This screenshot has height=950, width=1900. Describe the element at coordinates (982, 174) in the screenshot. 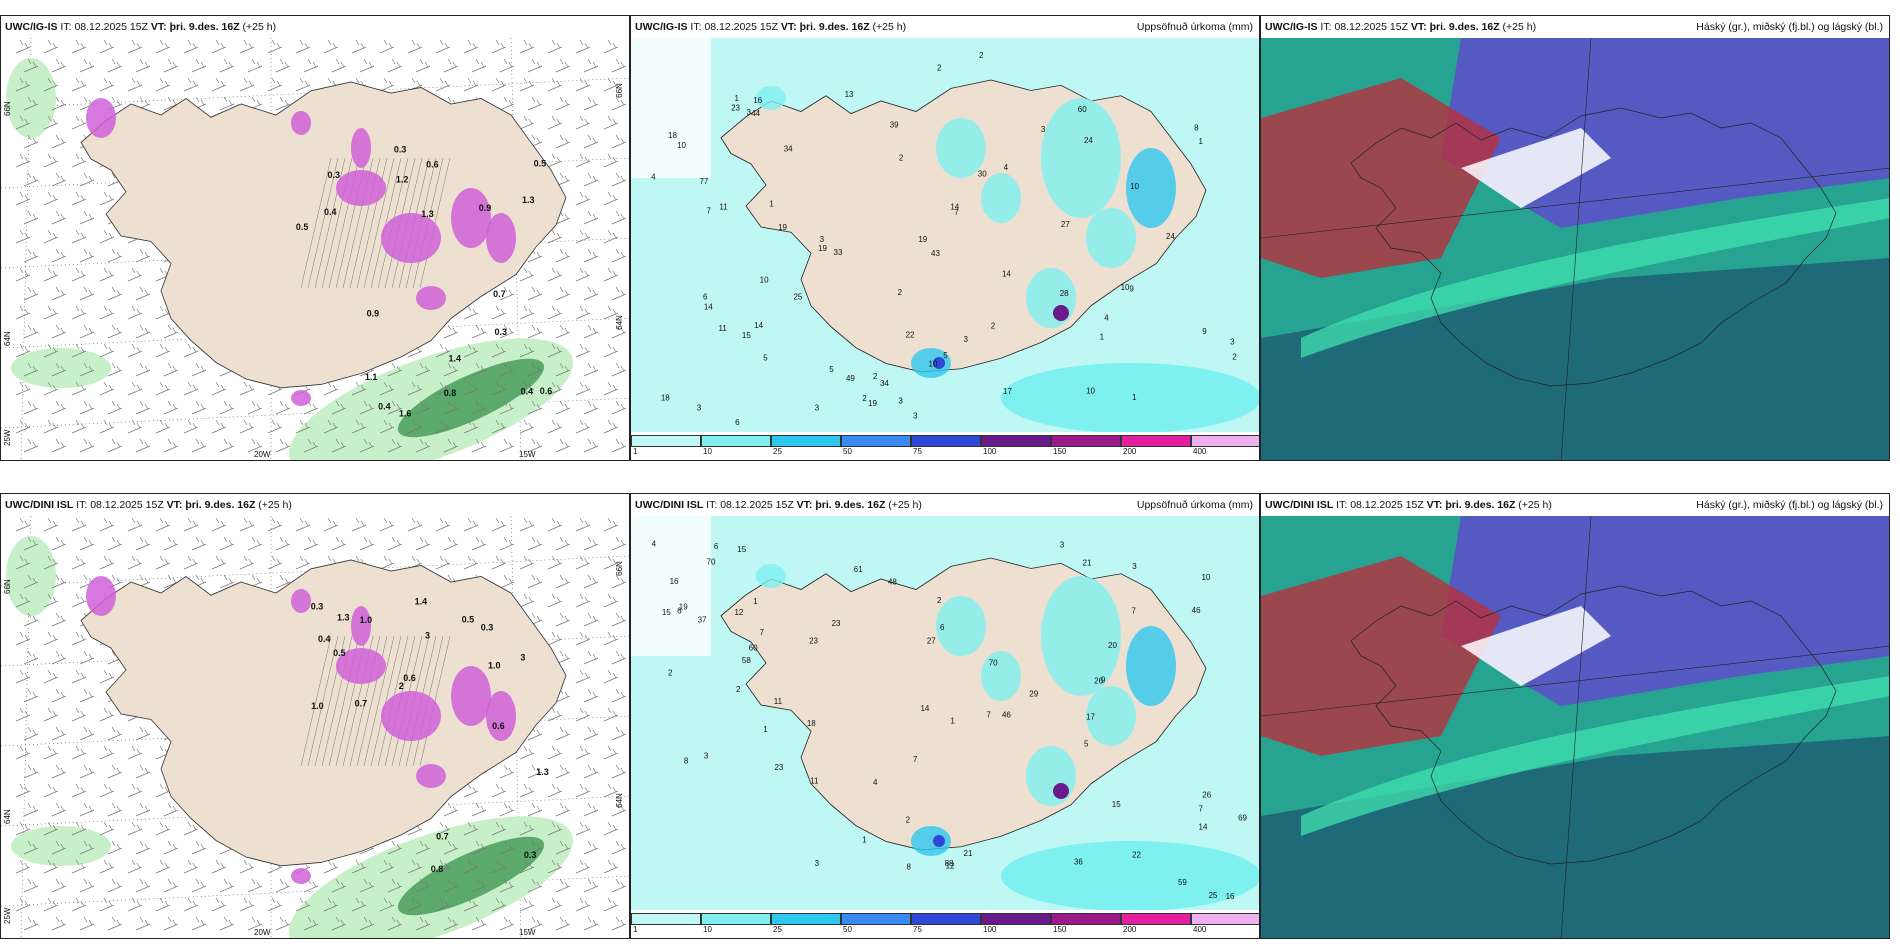

I see `value-label: 30` at that location.